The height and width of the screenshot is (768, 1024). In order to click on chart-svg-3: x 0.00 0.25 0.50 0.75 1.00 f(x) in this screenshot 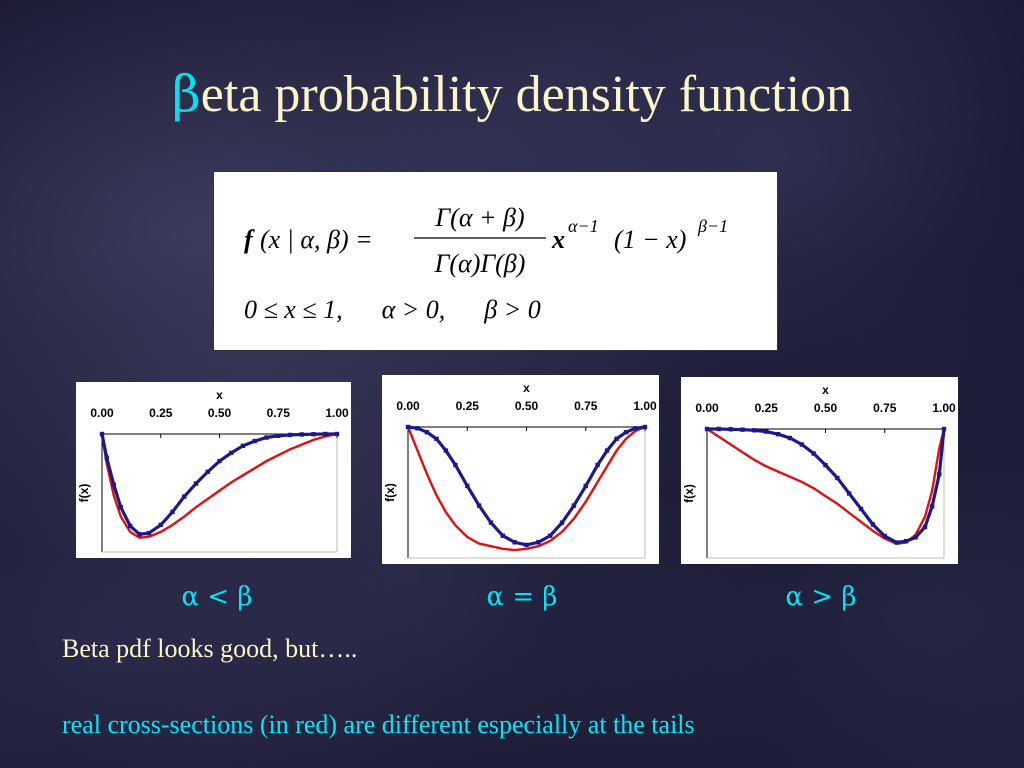, I will do `click(819, 471)`.